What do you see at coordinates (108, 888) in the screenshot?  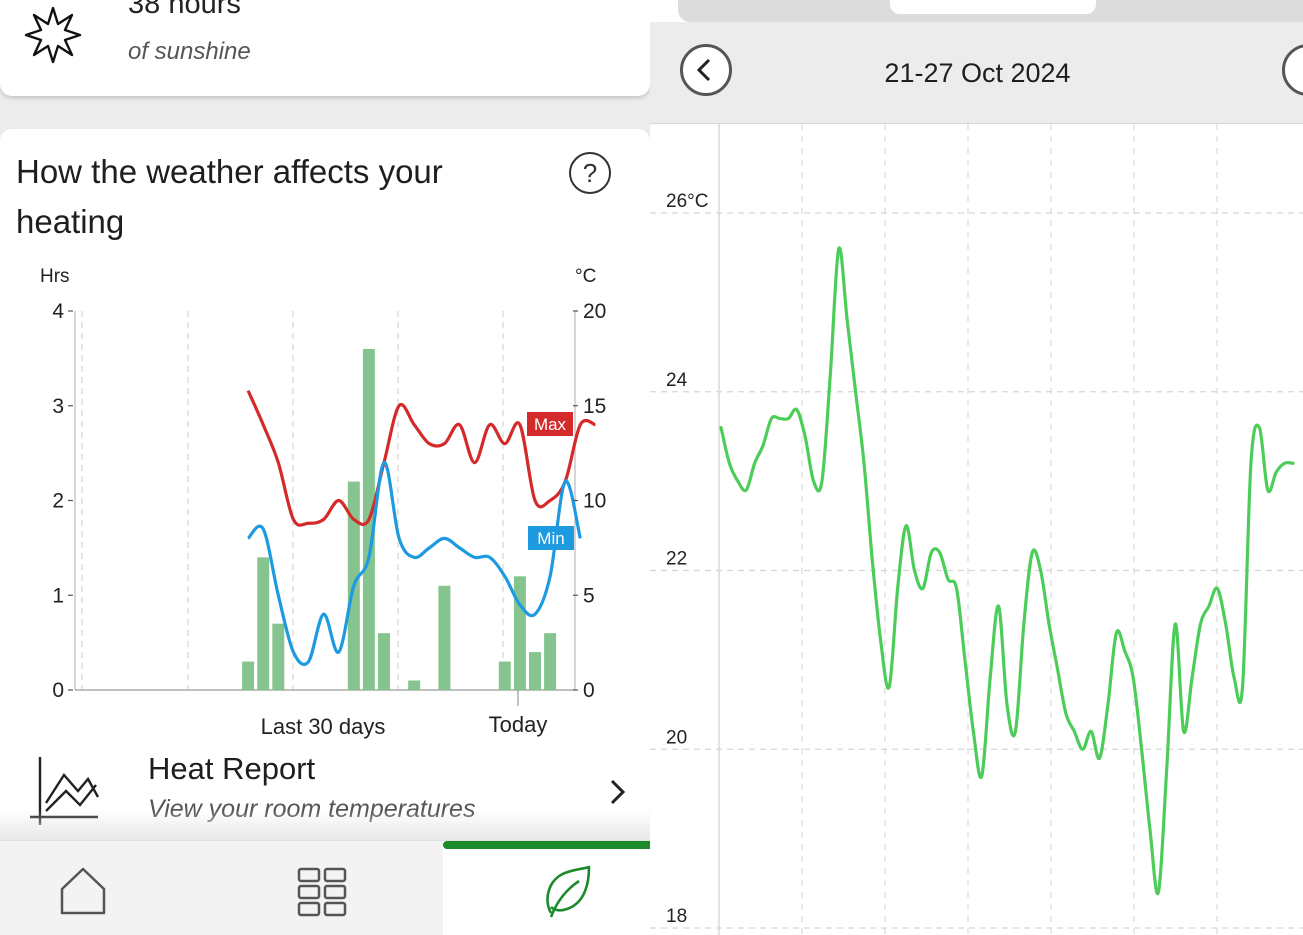 I see `nav-home` at bounding box center [108, 888].